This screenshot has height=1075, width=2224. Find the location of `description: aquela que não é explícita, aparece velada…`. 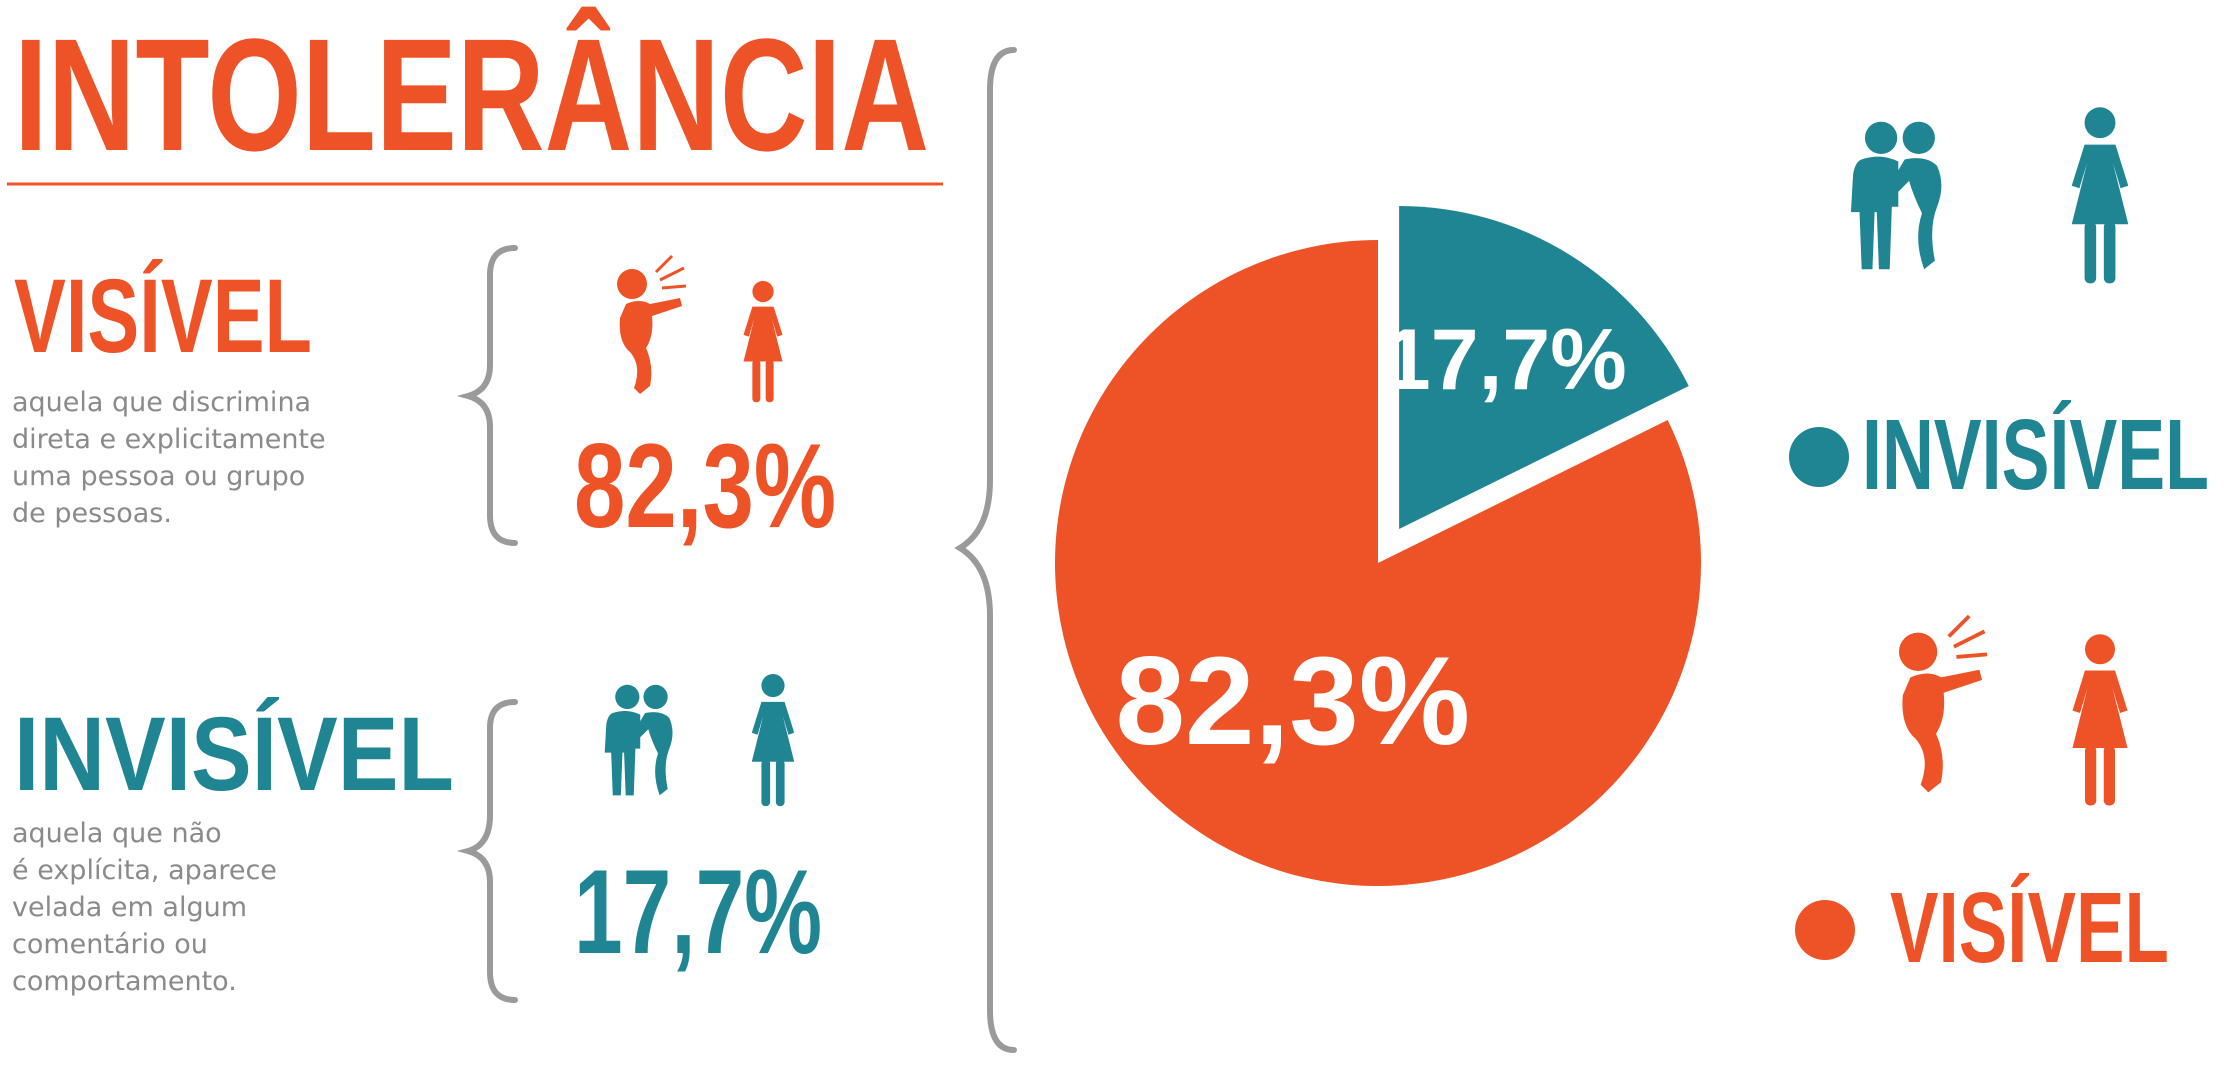

description: aquela que não é explícita, aparece velada… is located at coordinates (144, 907).